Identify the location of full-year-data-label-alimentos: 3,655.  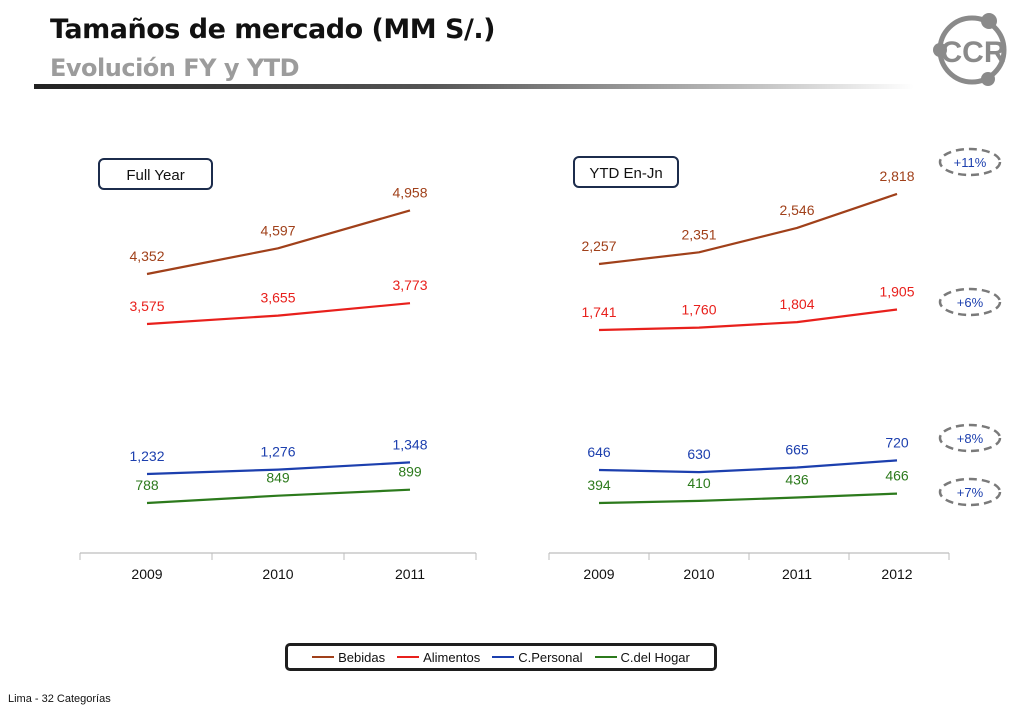
(277, 298).